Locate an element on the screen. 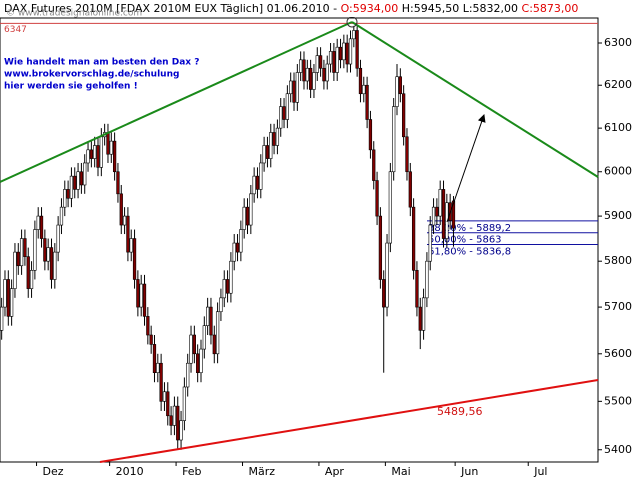 Image resolution: width=640 pixels, height=480 pixels. ohlc-high: H:5945,50 is located at coordinates (430, 8).